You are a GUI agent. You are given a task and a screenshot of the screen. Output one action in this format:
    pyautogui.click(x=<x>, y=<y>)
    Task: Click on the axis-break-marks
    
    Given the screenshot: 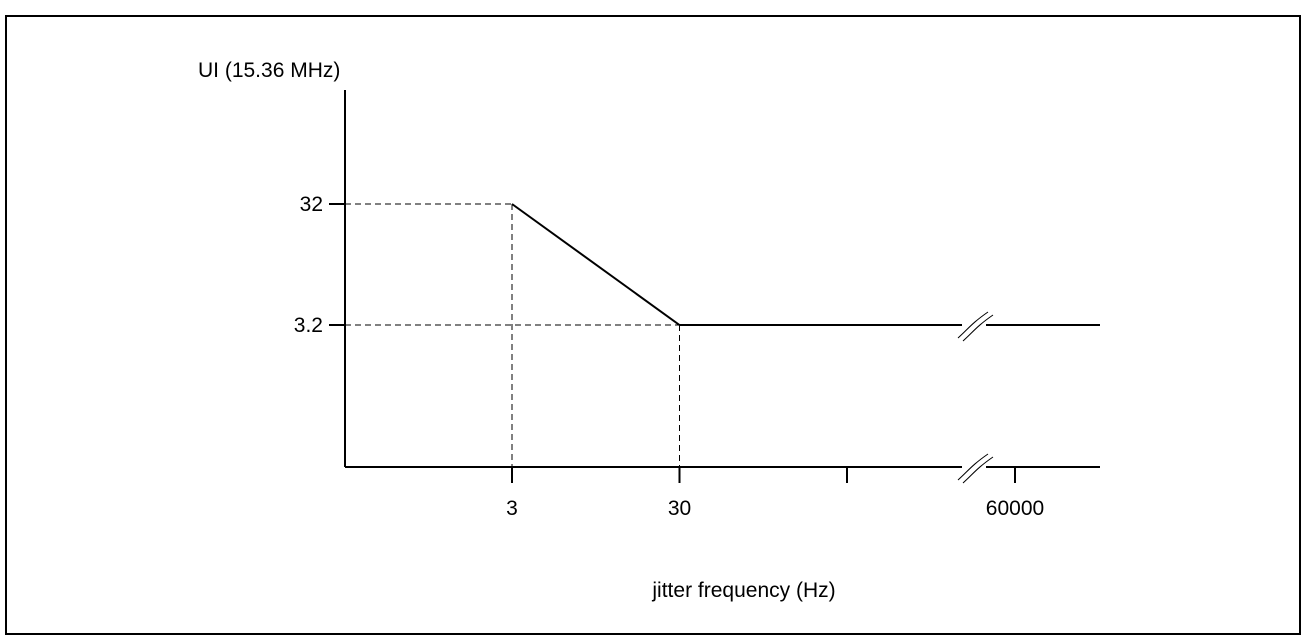 What is the action you would take?
    pyautogui.click(x=975, y=396)
    